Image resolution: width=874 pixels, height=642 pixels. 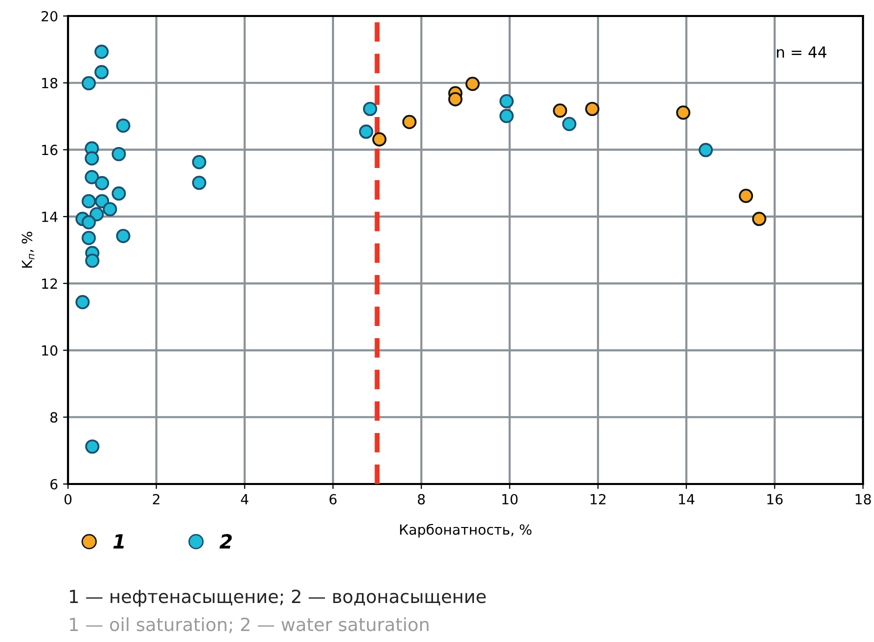 I want to click on y-tick-label: 14, so click(x=50, y=217).